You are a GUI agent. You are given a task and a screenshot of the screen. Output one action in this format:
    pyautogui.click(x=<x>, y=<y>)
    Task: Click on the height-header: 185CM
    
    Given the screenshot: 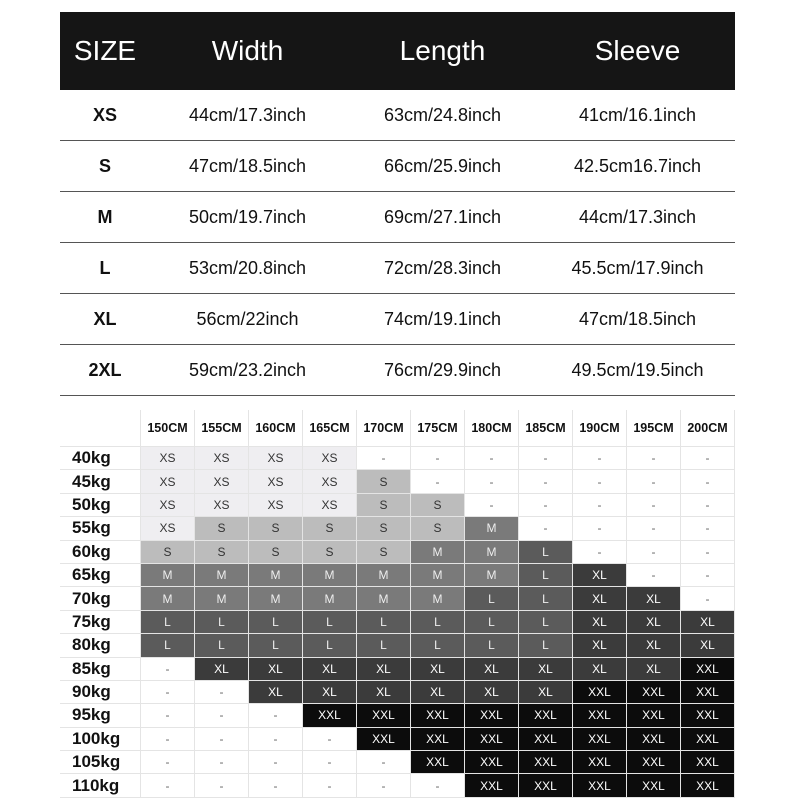 What is the action you would take?
    pyautogui.click(x=545, y=428)
    